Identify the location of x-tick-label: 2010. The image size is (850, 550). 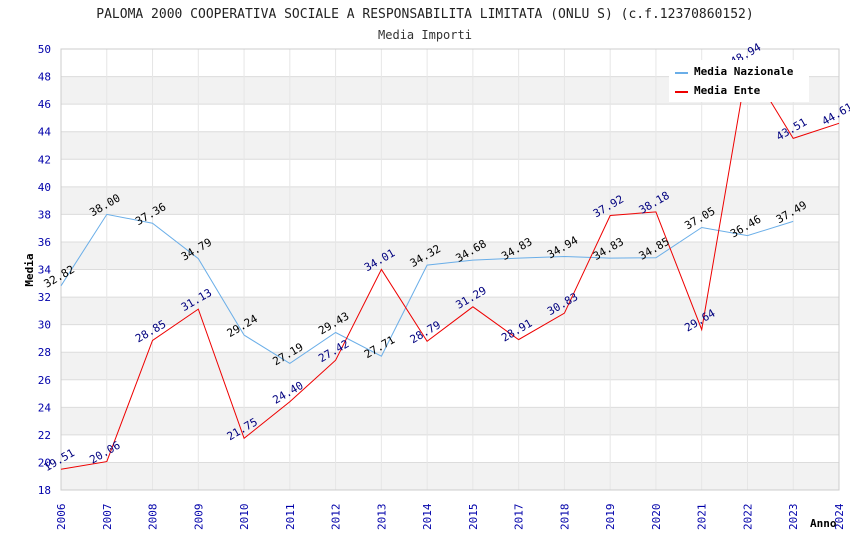
(244, 517).